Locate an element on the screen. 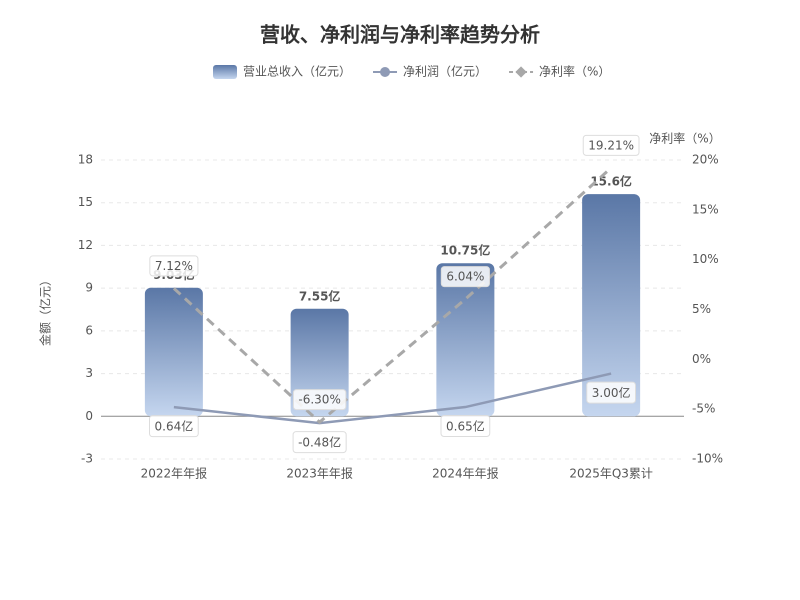 The image size is (800, 600). y-tick-label: 12 is located at coordinates (85, 245).